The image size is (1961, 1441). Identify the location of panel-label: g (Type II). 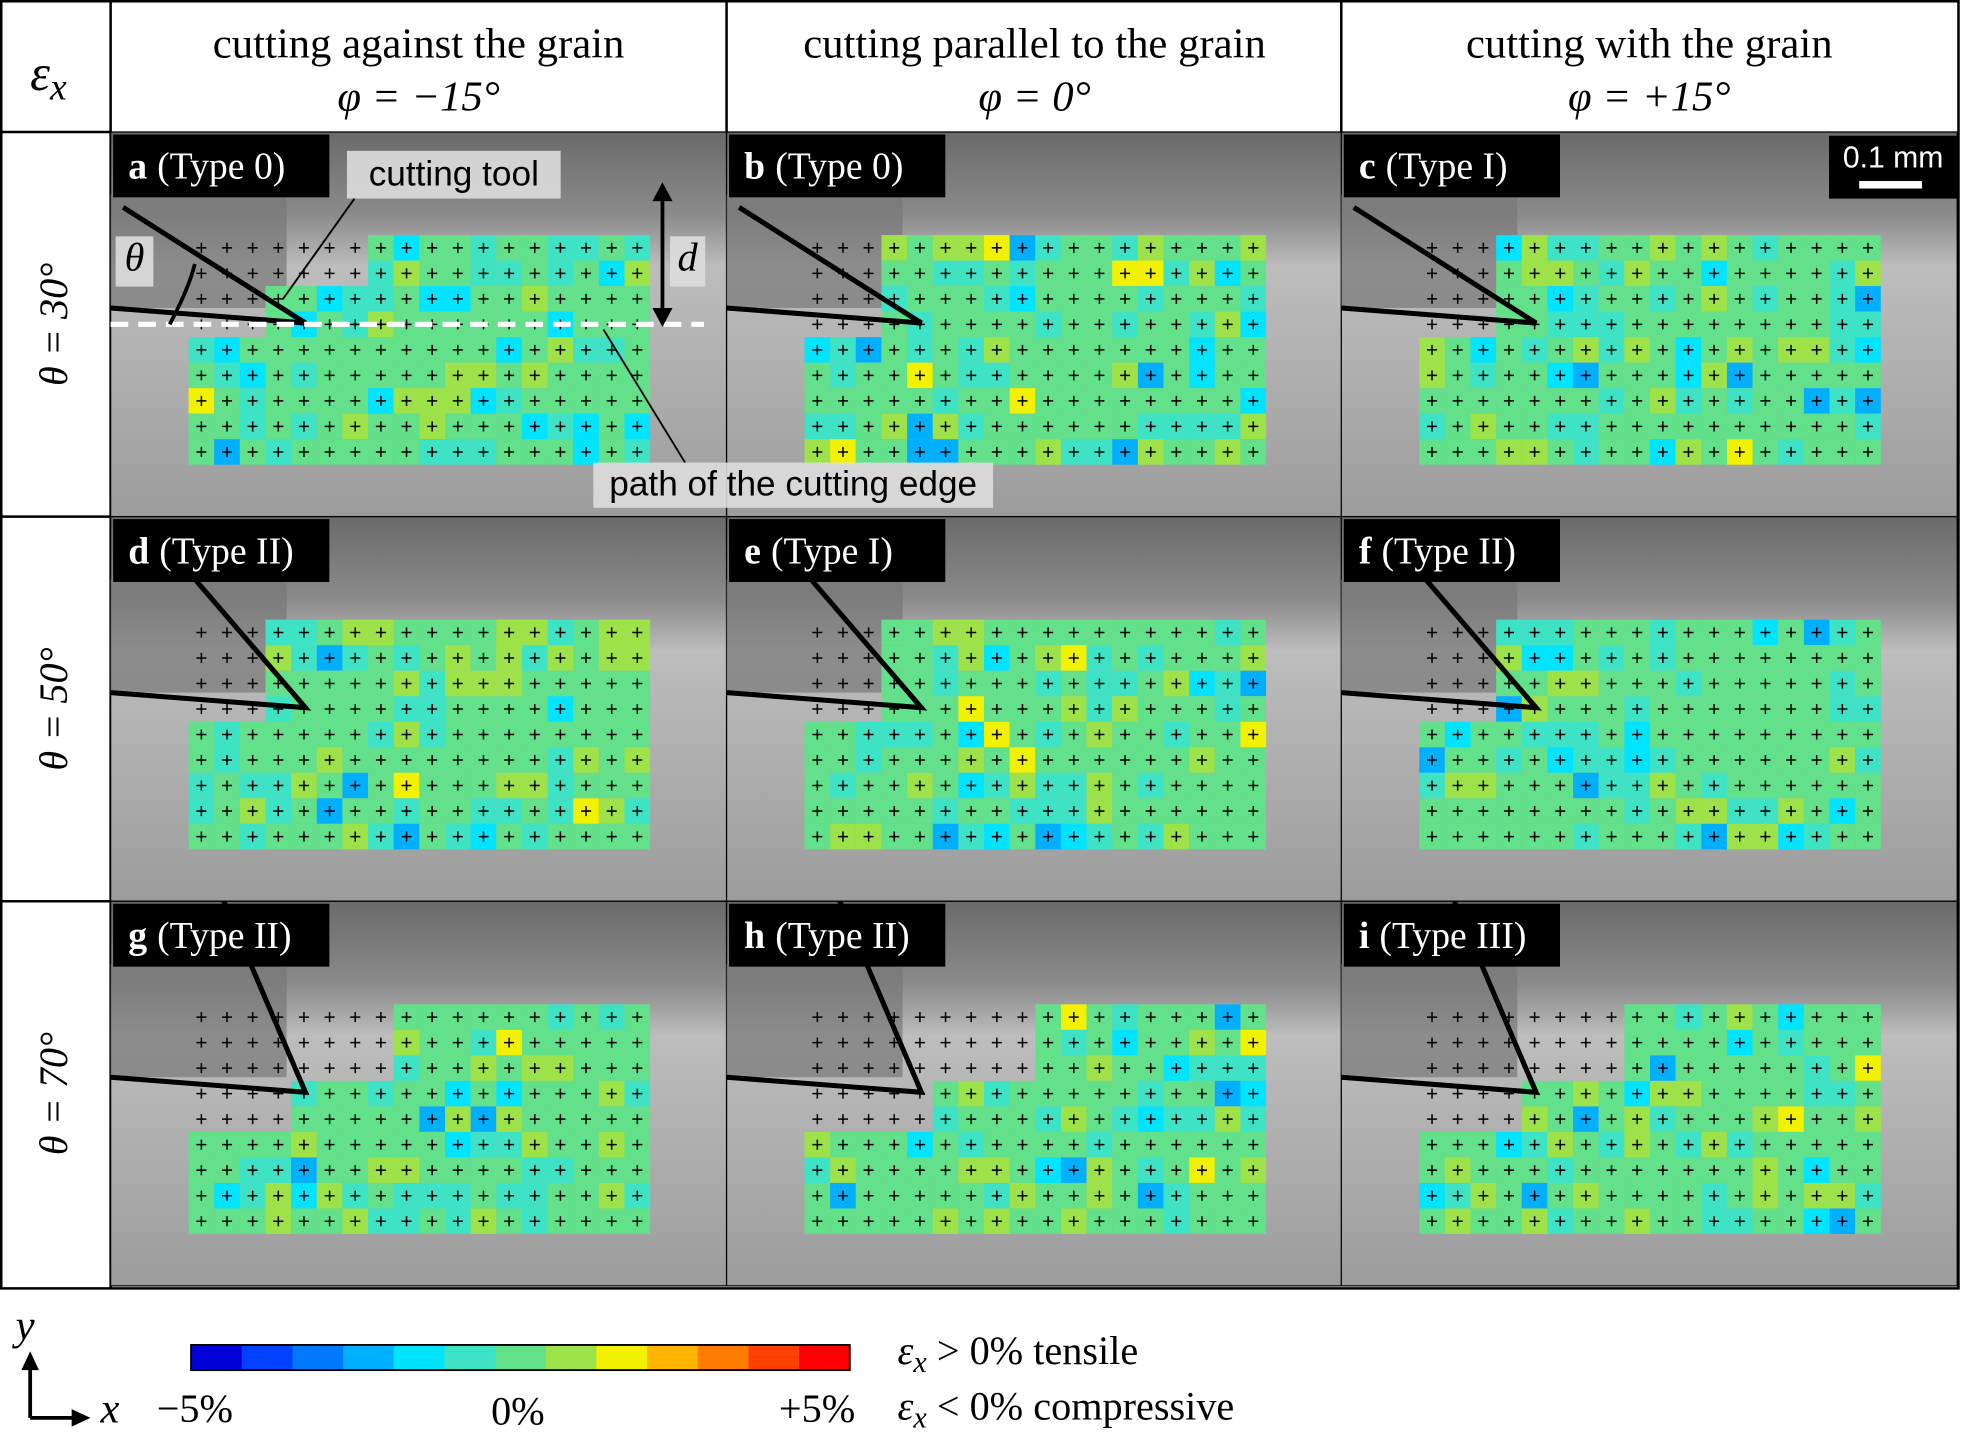
(209, 936).